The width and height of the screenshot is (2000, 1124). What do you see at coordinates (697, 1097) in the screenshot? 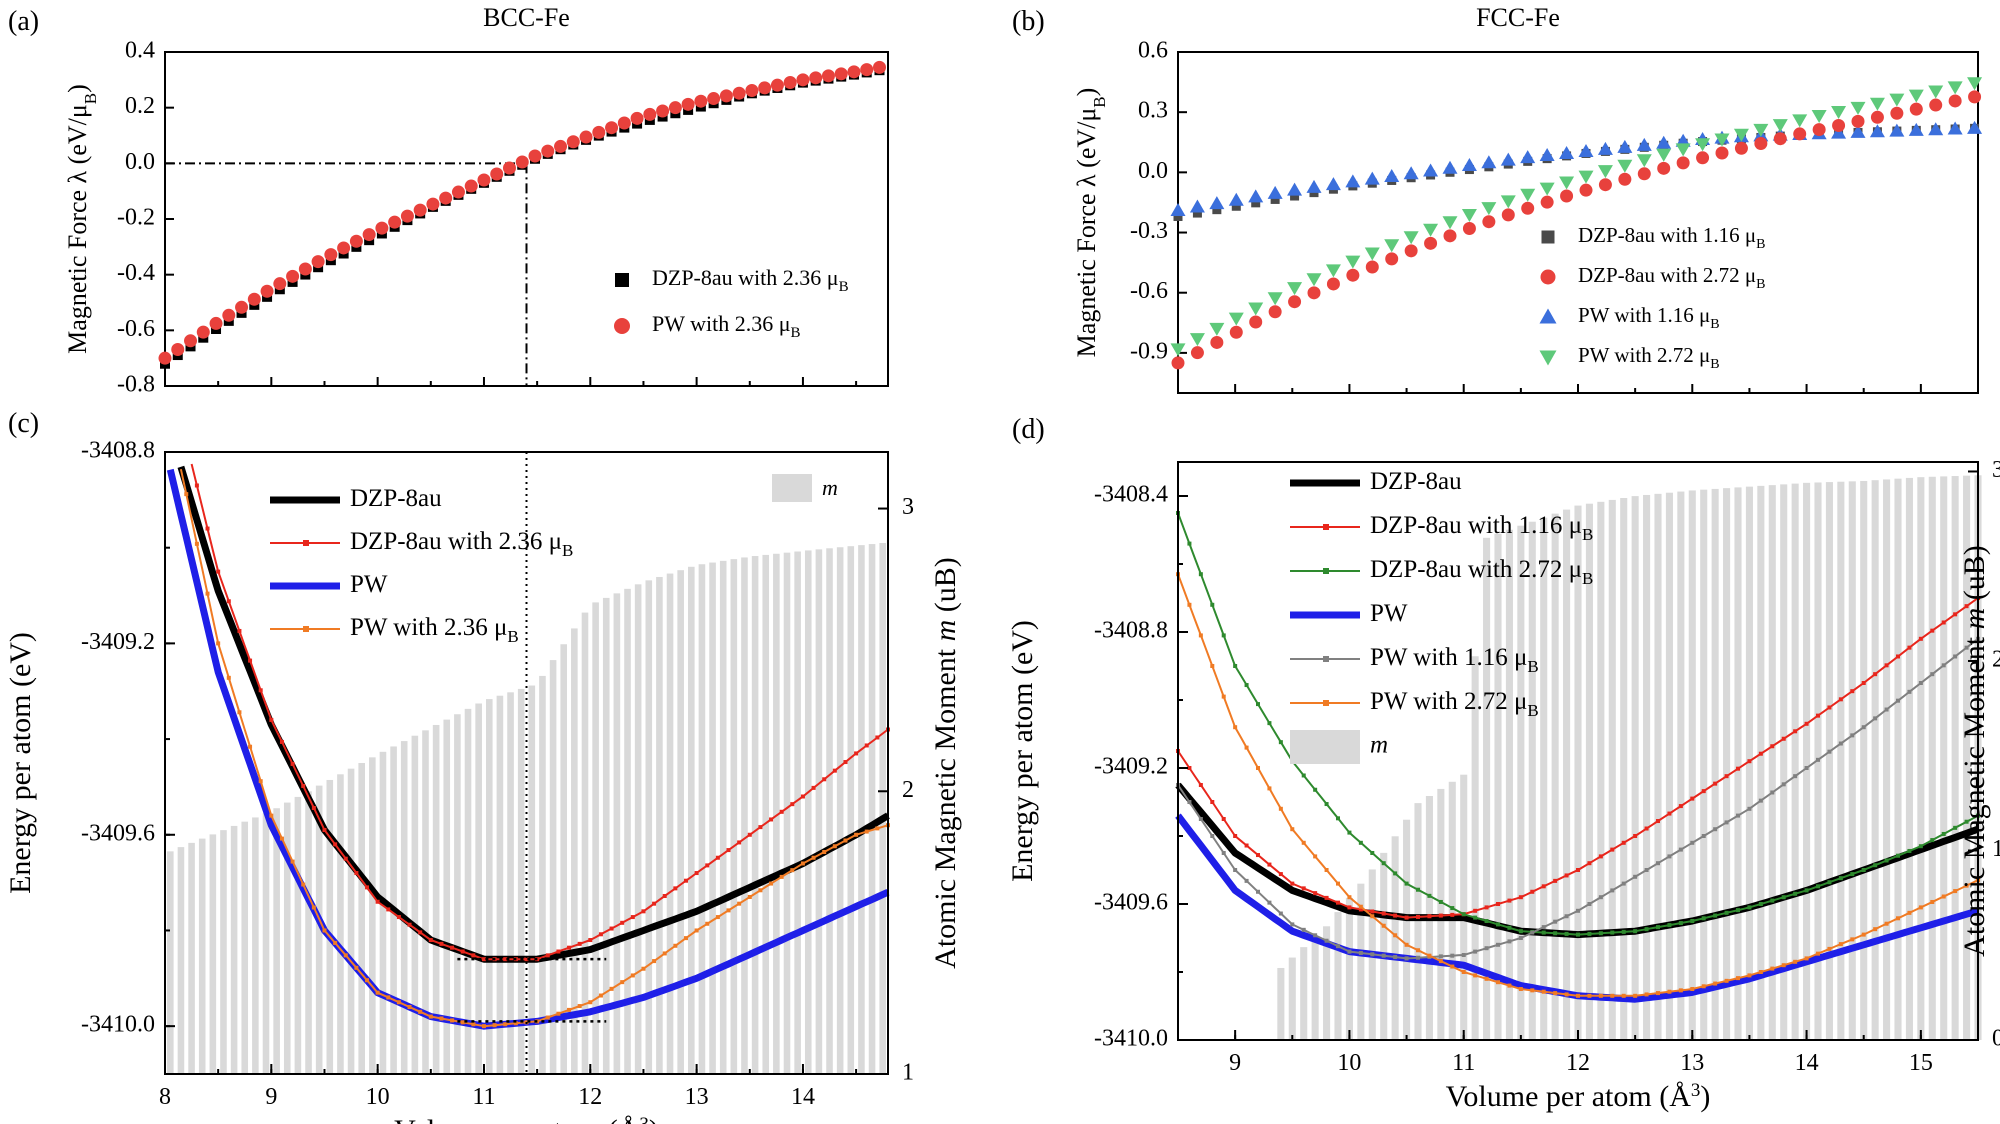
I see `x-tick-label: 13` at bounding box center [697, 1097].